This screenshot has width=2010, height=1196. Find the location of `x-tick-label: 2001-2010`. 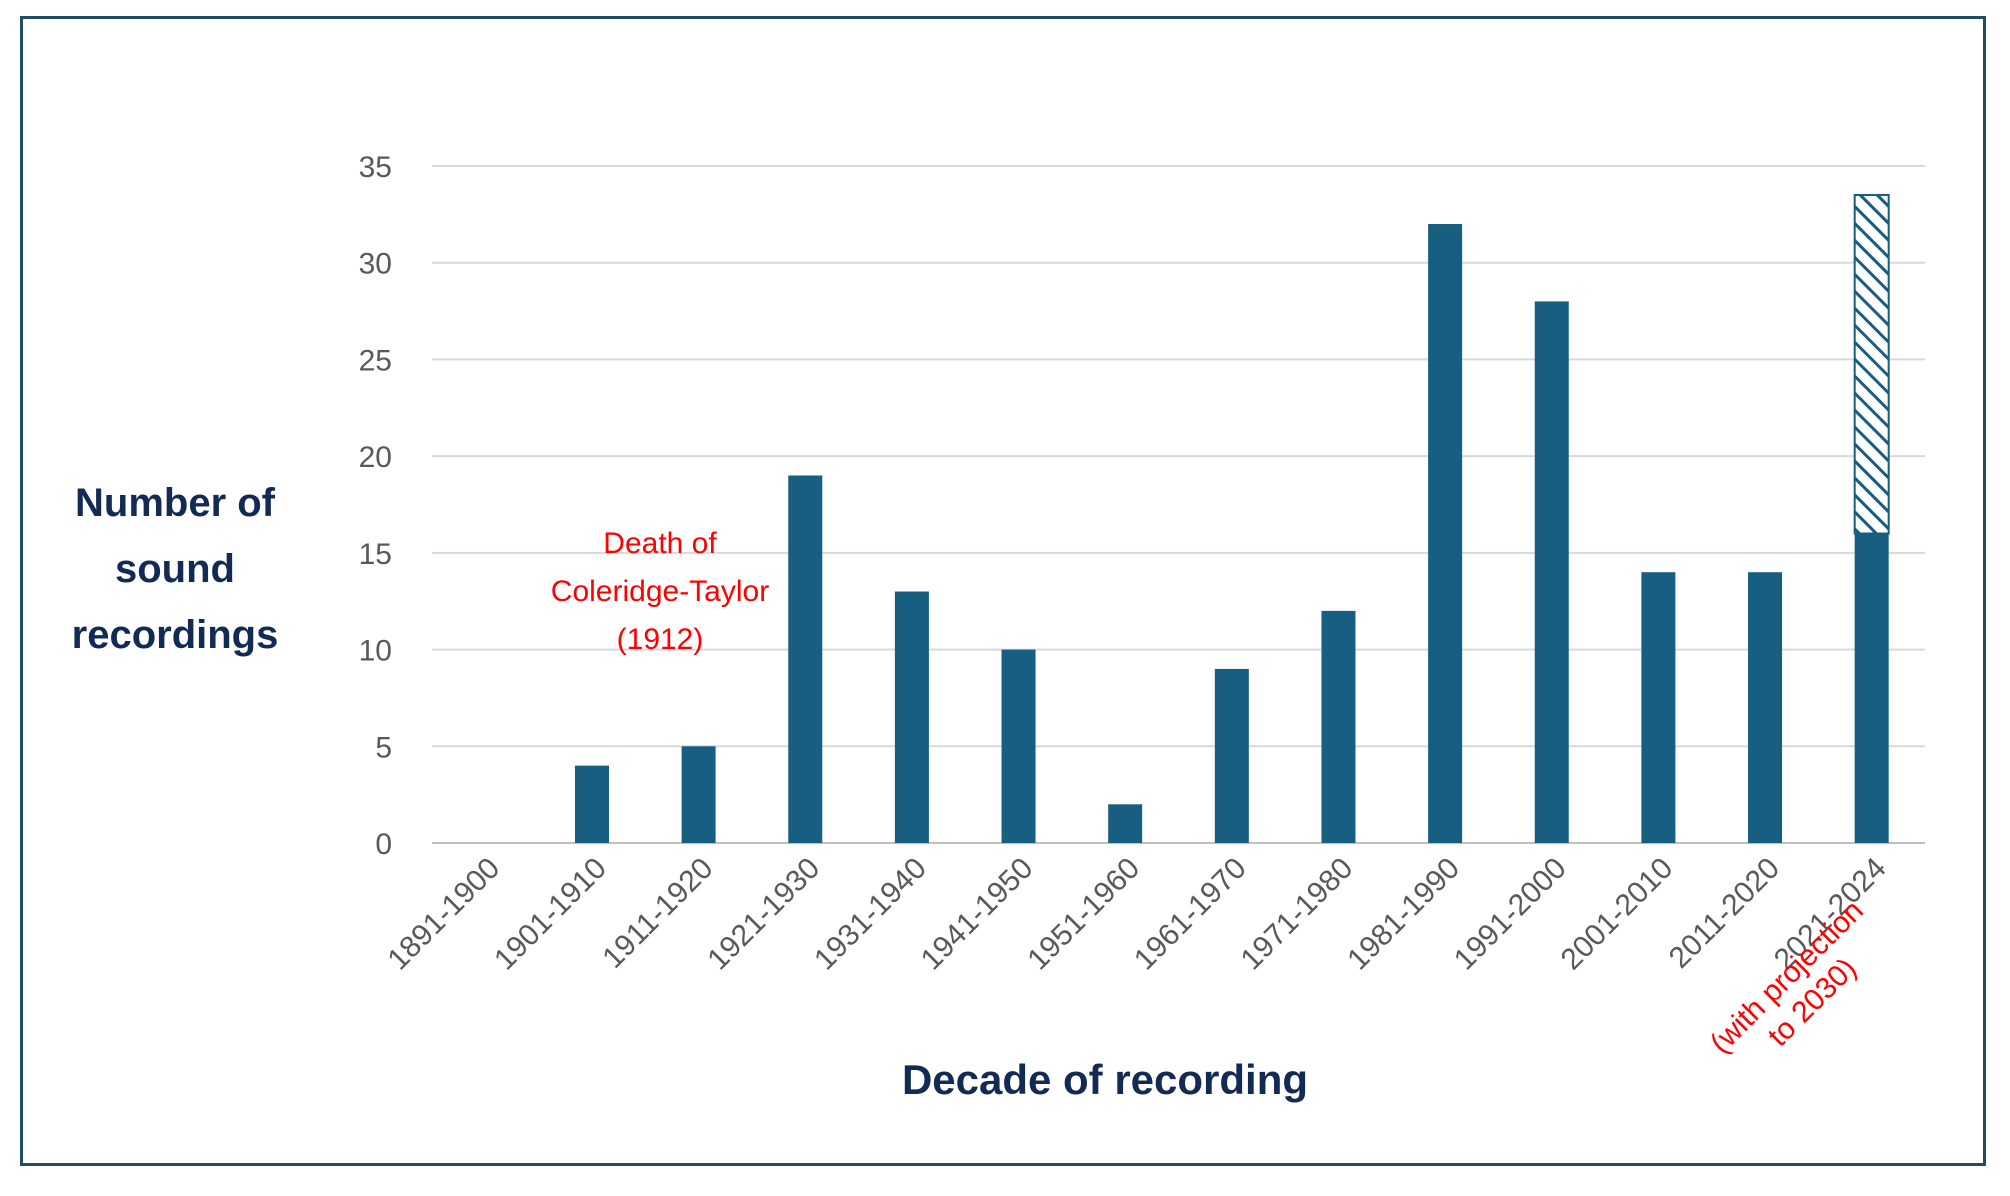

x-tick-label: 2001-2010 is located at coordinates (1617, 914).